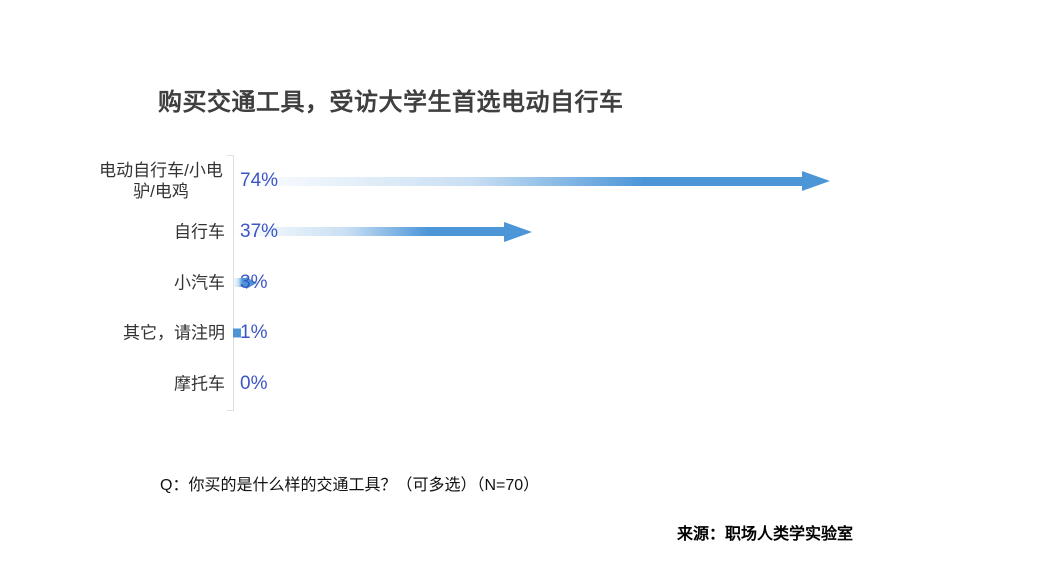 This screenshot has height=576, width=1064. I want to click on chart-title: 购买交通工具，受访大学生首选电动自行车, so click(391, 102).